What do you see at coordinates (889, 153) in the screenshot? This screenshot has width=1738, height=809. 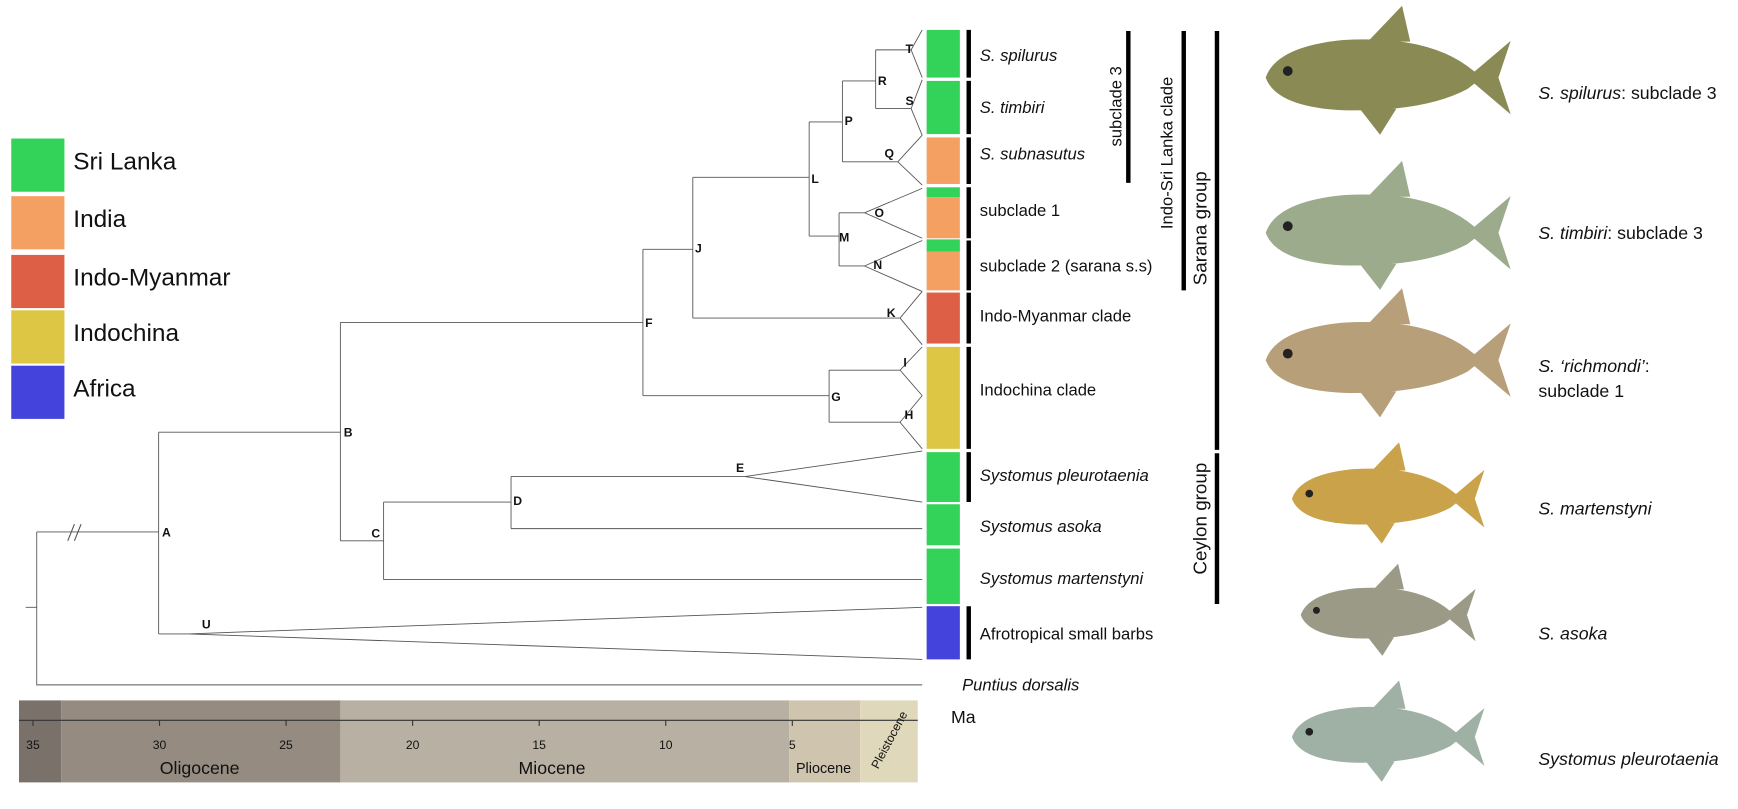 I see `node-label: Q` at bounding box center [889, 153].